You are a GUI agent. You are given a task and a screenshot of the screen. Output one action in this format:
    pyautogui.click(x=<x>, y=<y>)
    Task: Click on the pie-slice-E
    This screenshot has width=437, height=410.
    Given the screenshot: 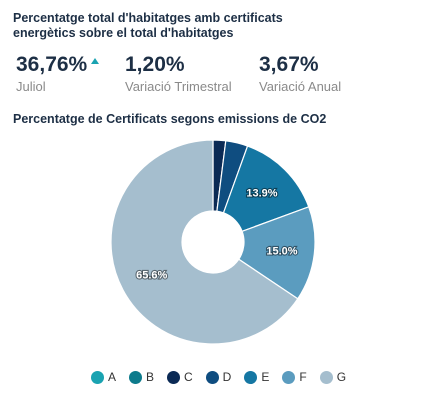 What is the action you would take?
    pyautogui.click(x=266, y=189)
    